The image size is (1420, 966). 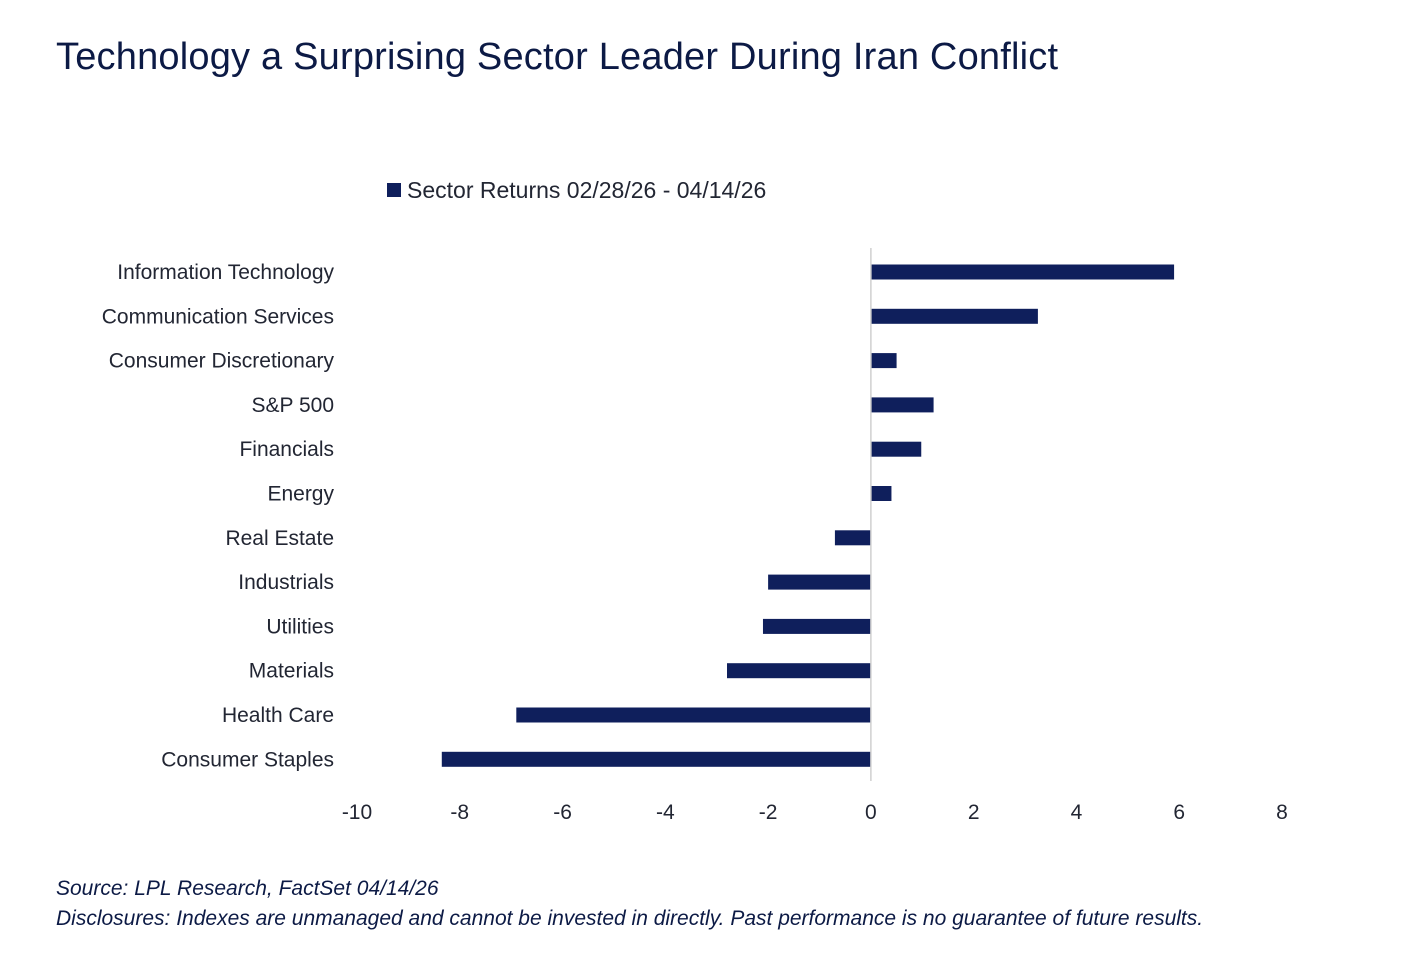 I want to click on x-tick-label: 8, so click(x=1282, y=812).